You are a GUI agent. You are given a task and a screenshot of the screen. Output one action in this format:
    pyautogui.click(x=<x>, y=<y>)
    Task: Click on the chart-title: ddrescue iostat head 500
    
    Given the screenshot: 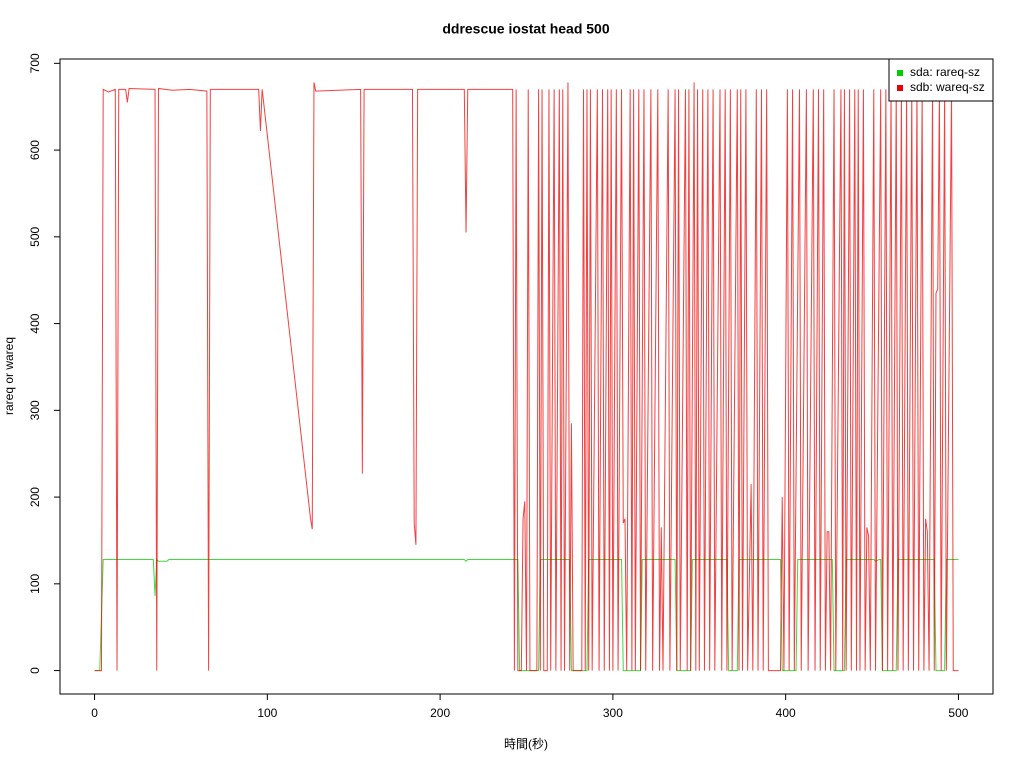 What is the action you would take?
    pyautogui.click(x=526, y=29)
    